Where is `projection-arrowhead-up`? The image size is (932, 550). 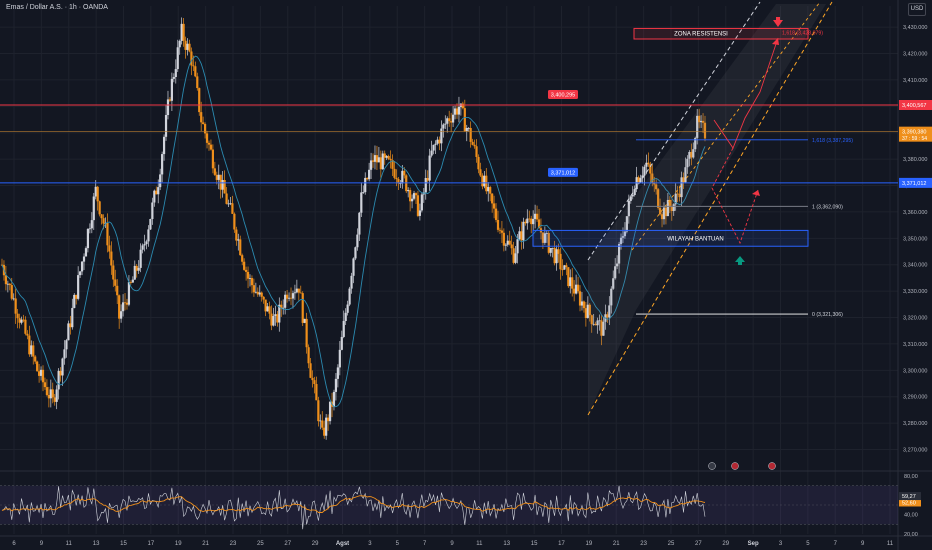 projection-arrowhead-up is located at coordinates (775, 41).